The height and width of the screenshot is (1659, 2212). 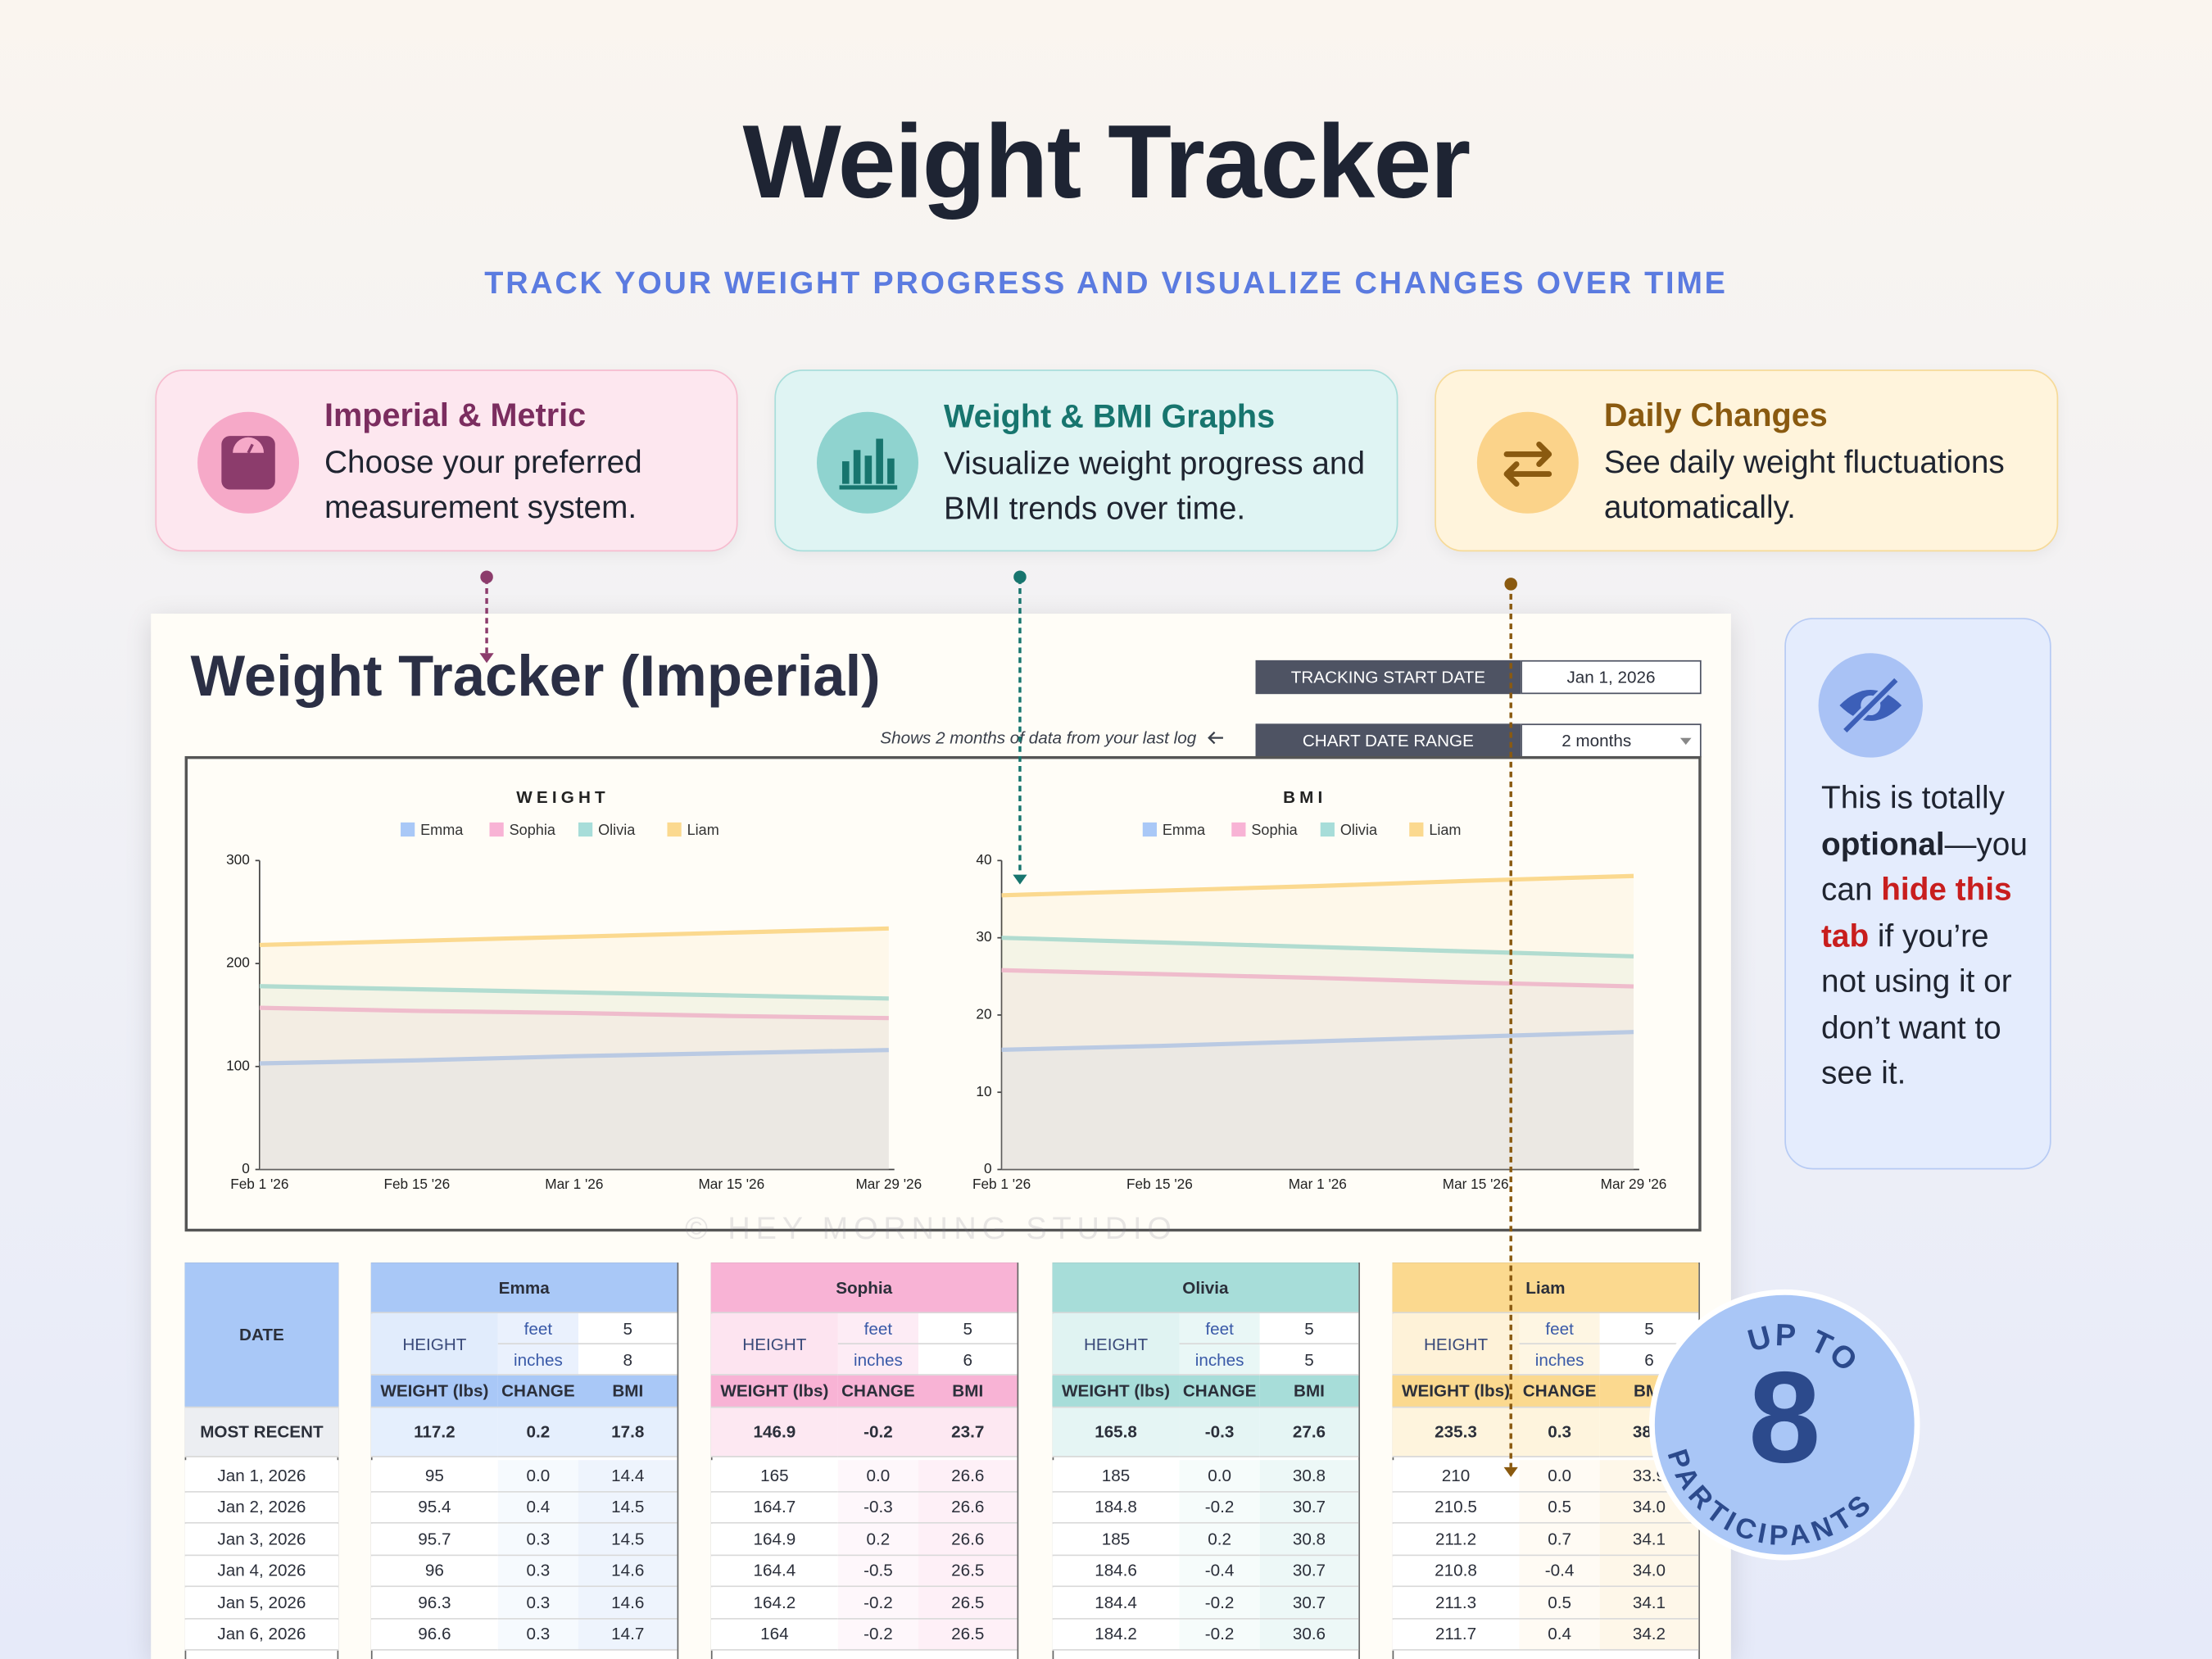 What do you see at coordinates (434, 1476) in the screenshot?
I see `table-cell: 95` at bounding box center [434, 1476].